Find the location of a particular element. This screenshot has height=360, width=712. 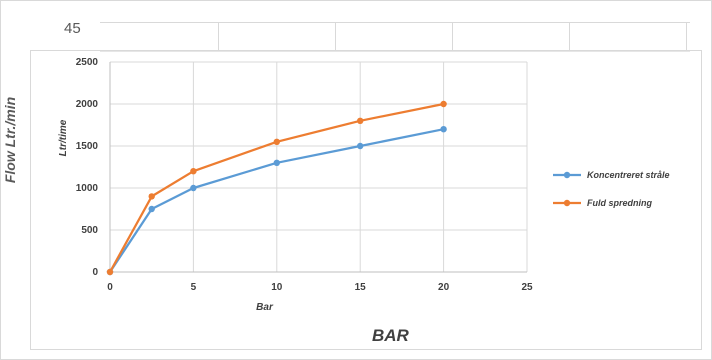

x-tick-label: 5 is located at coordinates (194, 287).